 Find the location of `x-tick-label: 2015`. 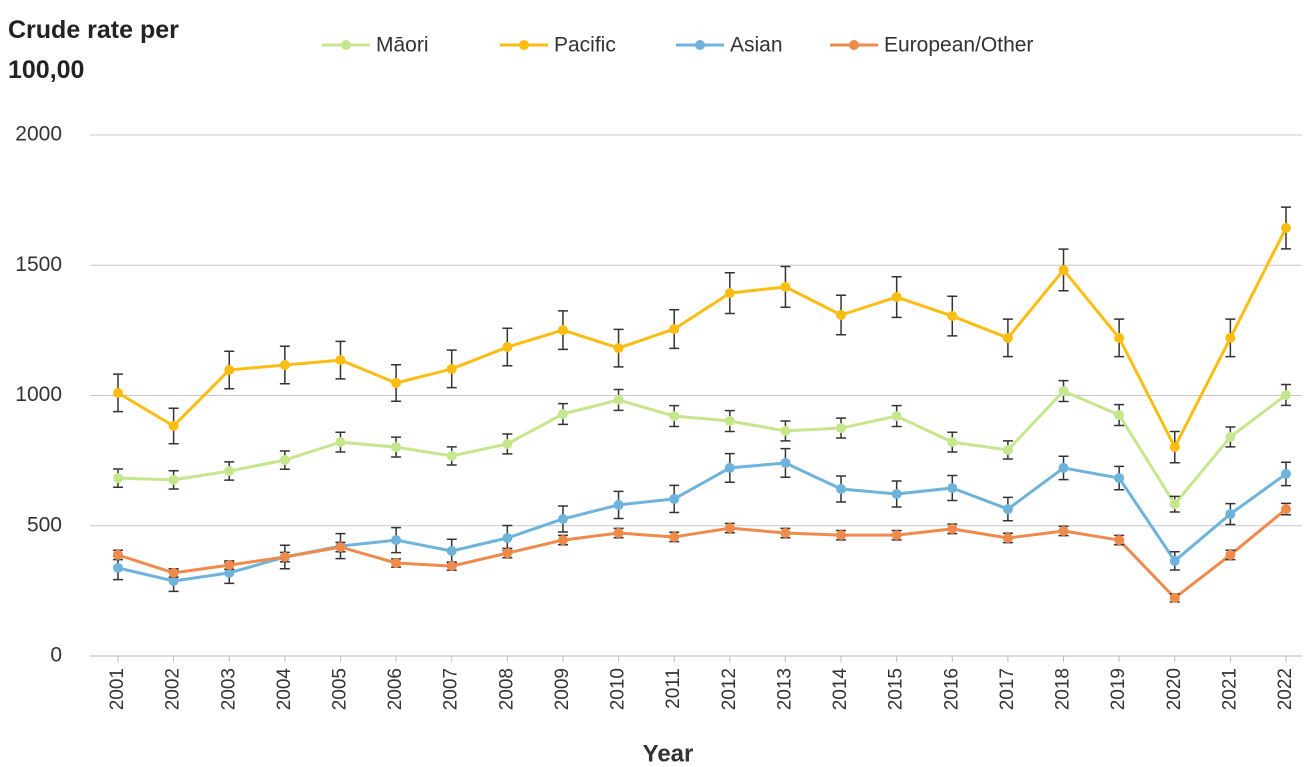

x-tick-label: 2015 is located at coordinates (896, 689).